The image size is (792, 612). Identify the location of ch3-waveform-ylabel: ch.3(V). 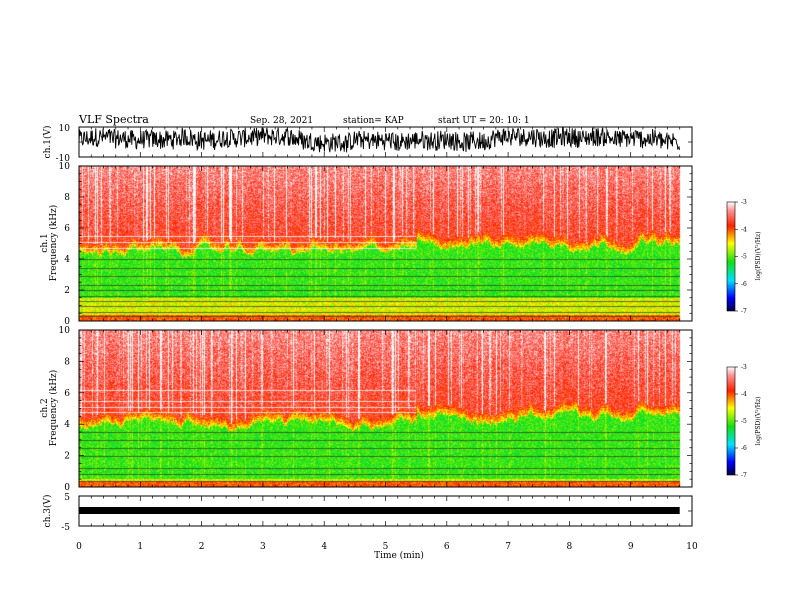
(47, 511).